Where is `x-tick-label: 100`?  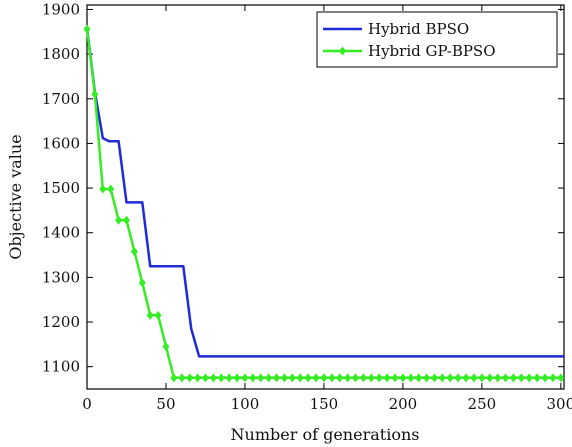 x-tick-label: 100 is located at coordinates (245, 404).